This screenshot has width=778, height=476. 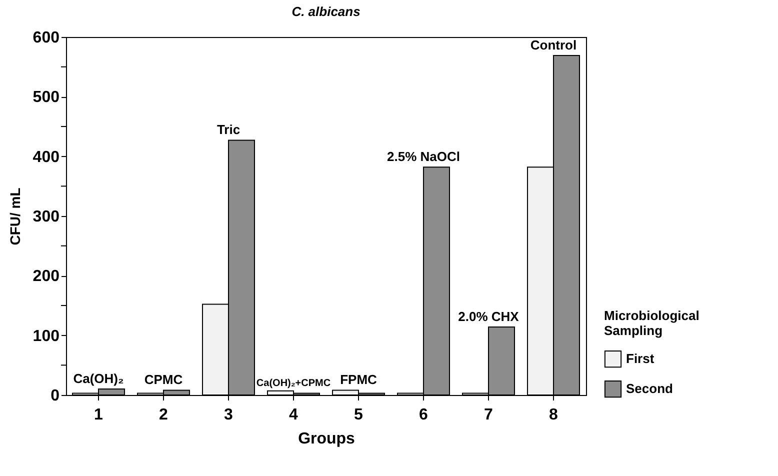 What do you see at coordinates (46, 97) in the screenshot?
I see `y-tick-label: 500` at bounding box center [46, 97].